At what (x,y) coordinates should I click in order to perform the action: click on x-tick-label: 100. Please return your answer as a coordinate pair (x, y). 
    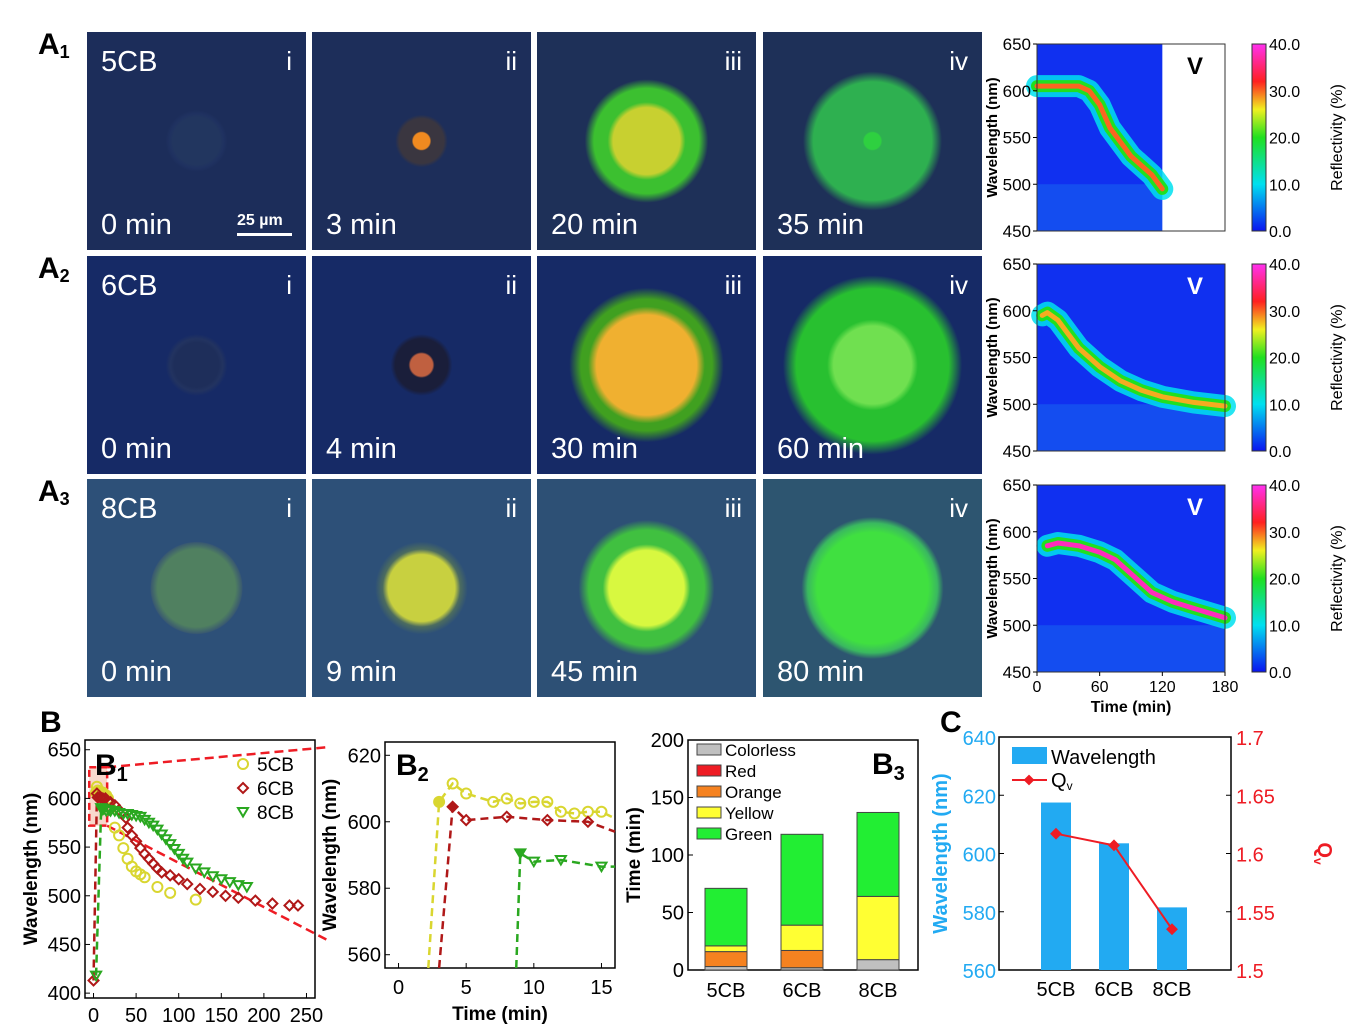
    Looking at the image, I should click on (178, 1016).